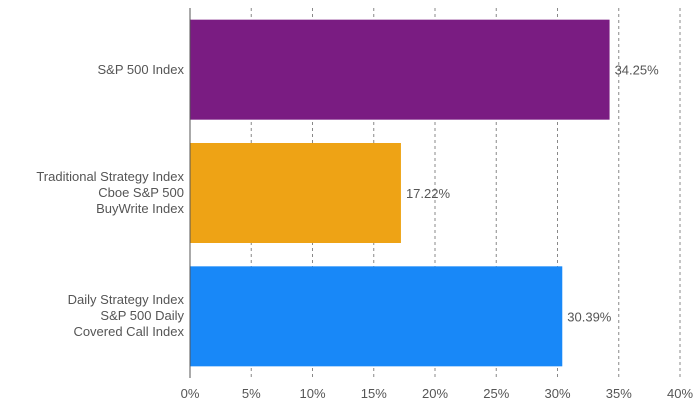  What do you see at coordinates (125, 300) in the screenshot?
I see `category-label-line: Daily Strategy Index` at bounding box center [125, 300].